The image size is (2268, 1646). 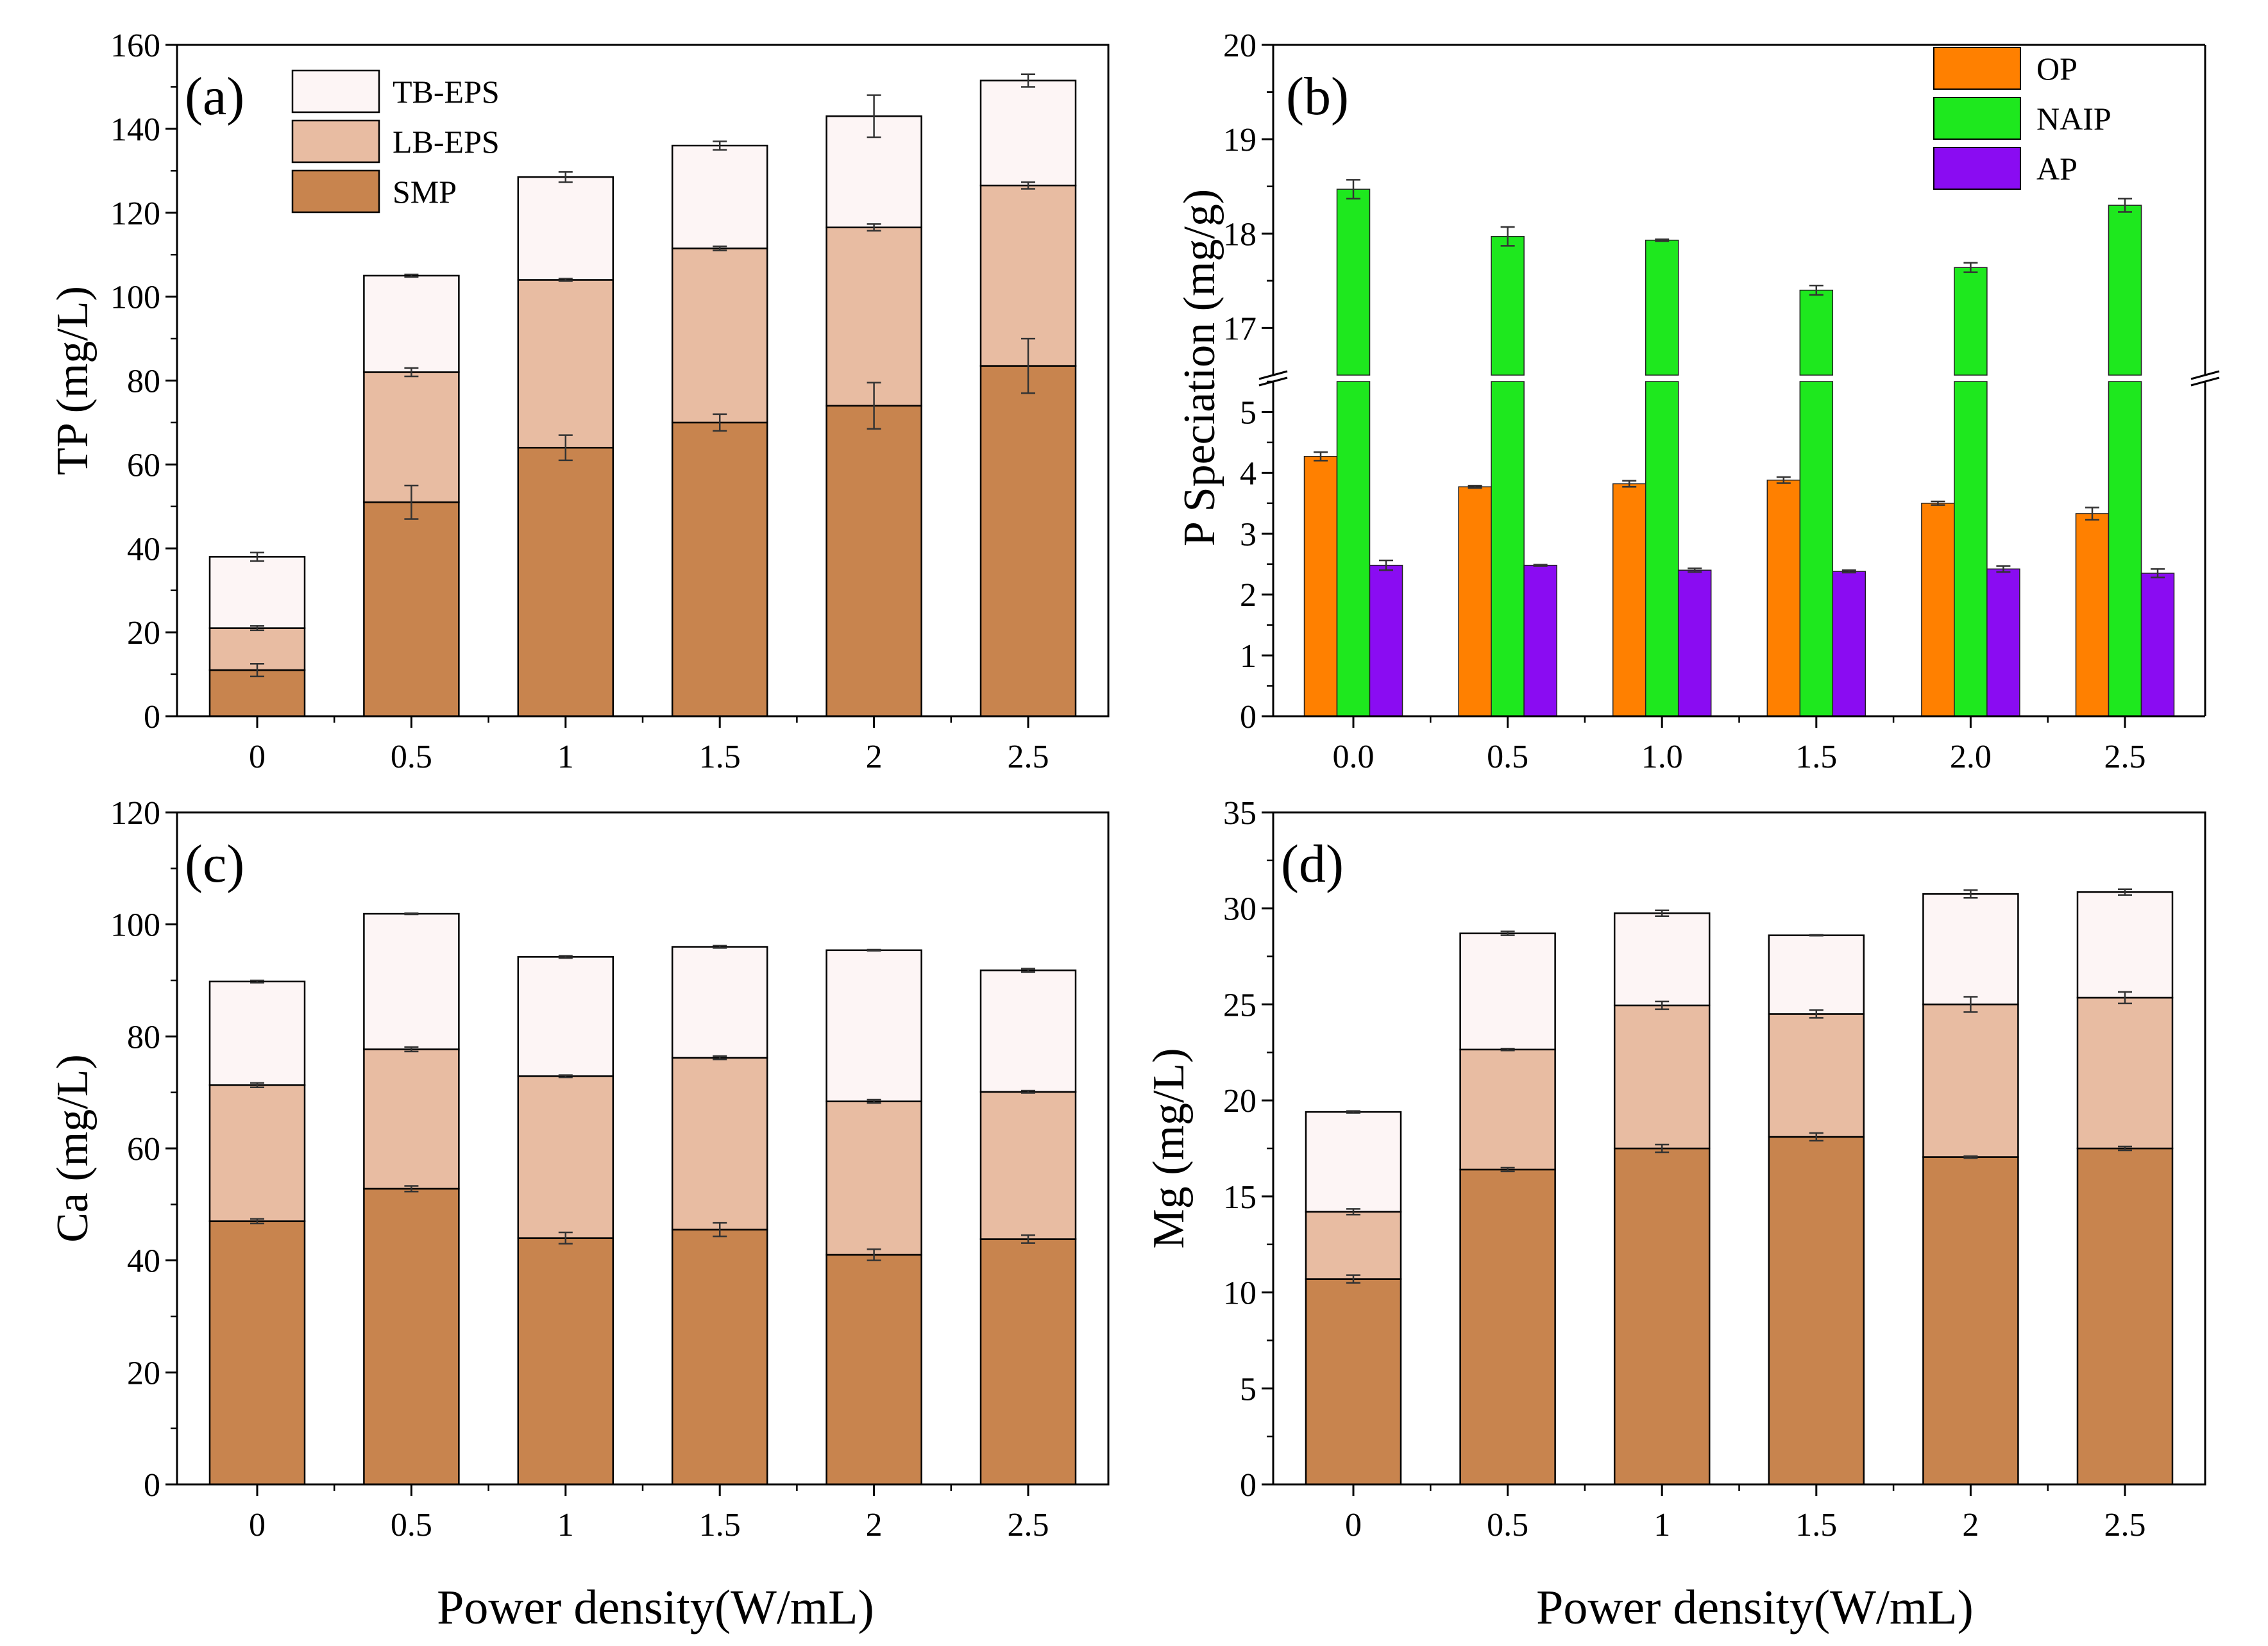 I want to click on x-tick-label: 2, so click(x=874, y=1525).